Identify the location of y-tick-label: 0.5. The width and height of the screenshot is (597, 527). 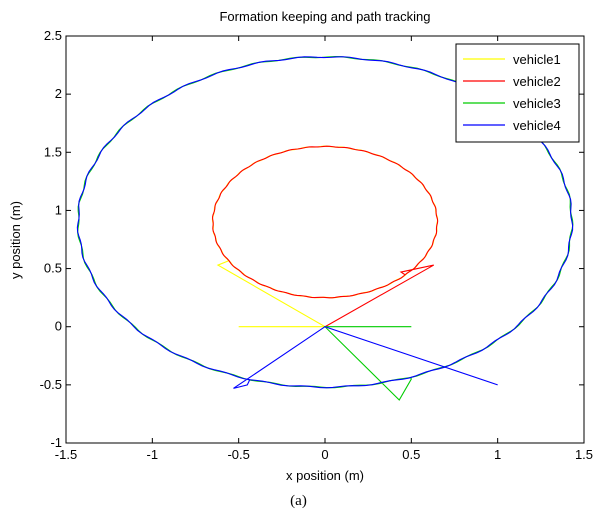
(53, 268).